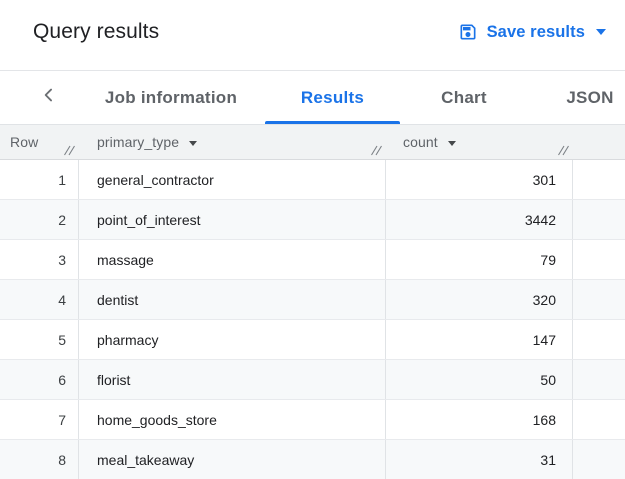 This screenshot has width=625, height=479. What do you see at coordinates (479, 259) in the screenshot?
I see `count-cell: 79` at bounding box center [479, 259].